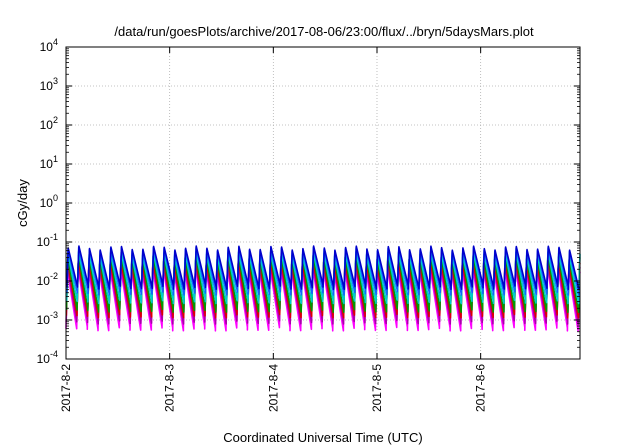  I want to click on x-tick-label: 2017-8-6, so click(481, 388).